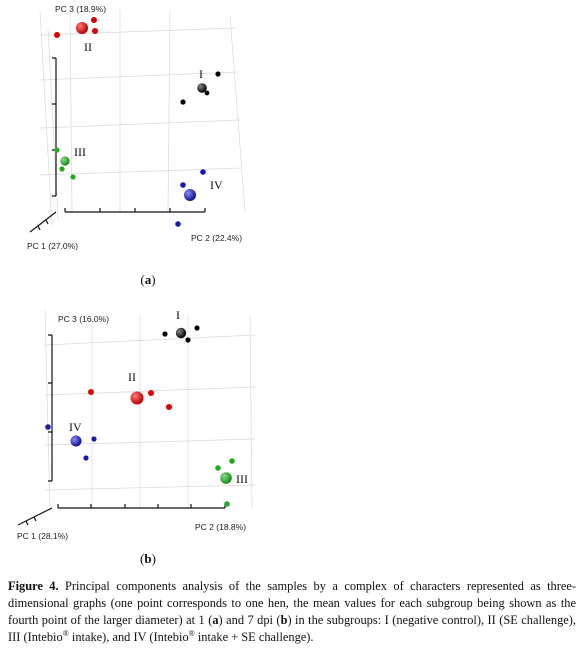 This screenshot has width=581, height=654. Describe the element at coordinates (42, 536) in the screenshot. I see `axis-label-pc1-b: PC 1 (28.1%)` at that location.